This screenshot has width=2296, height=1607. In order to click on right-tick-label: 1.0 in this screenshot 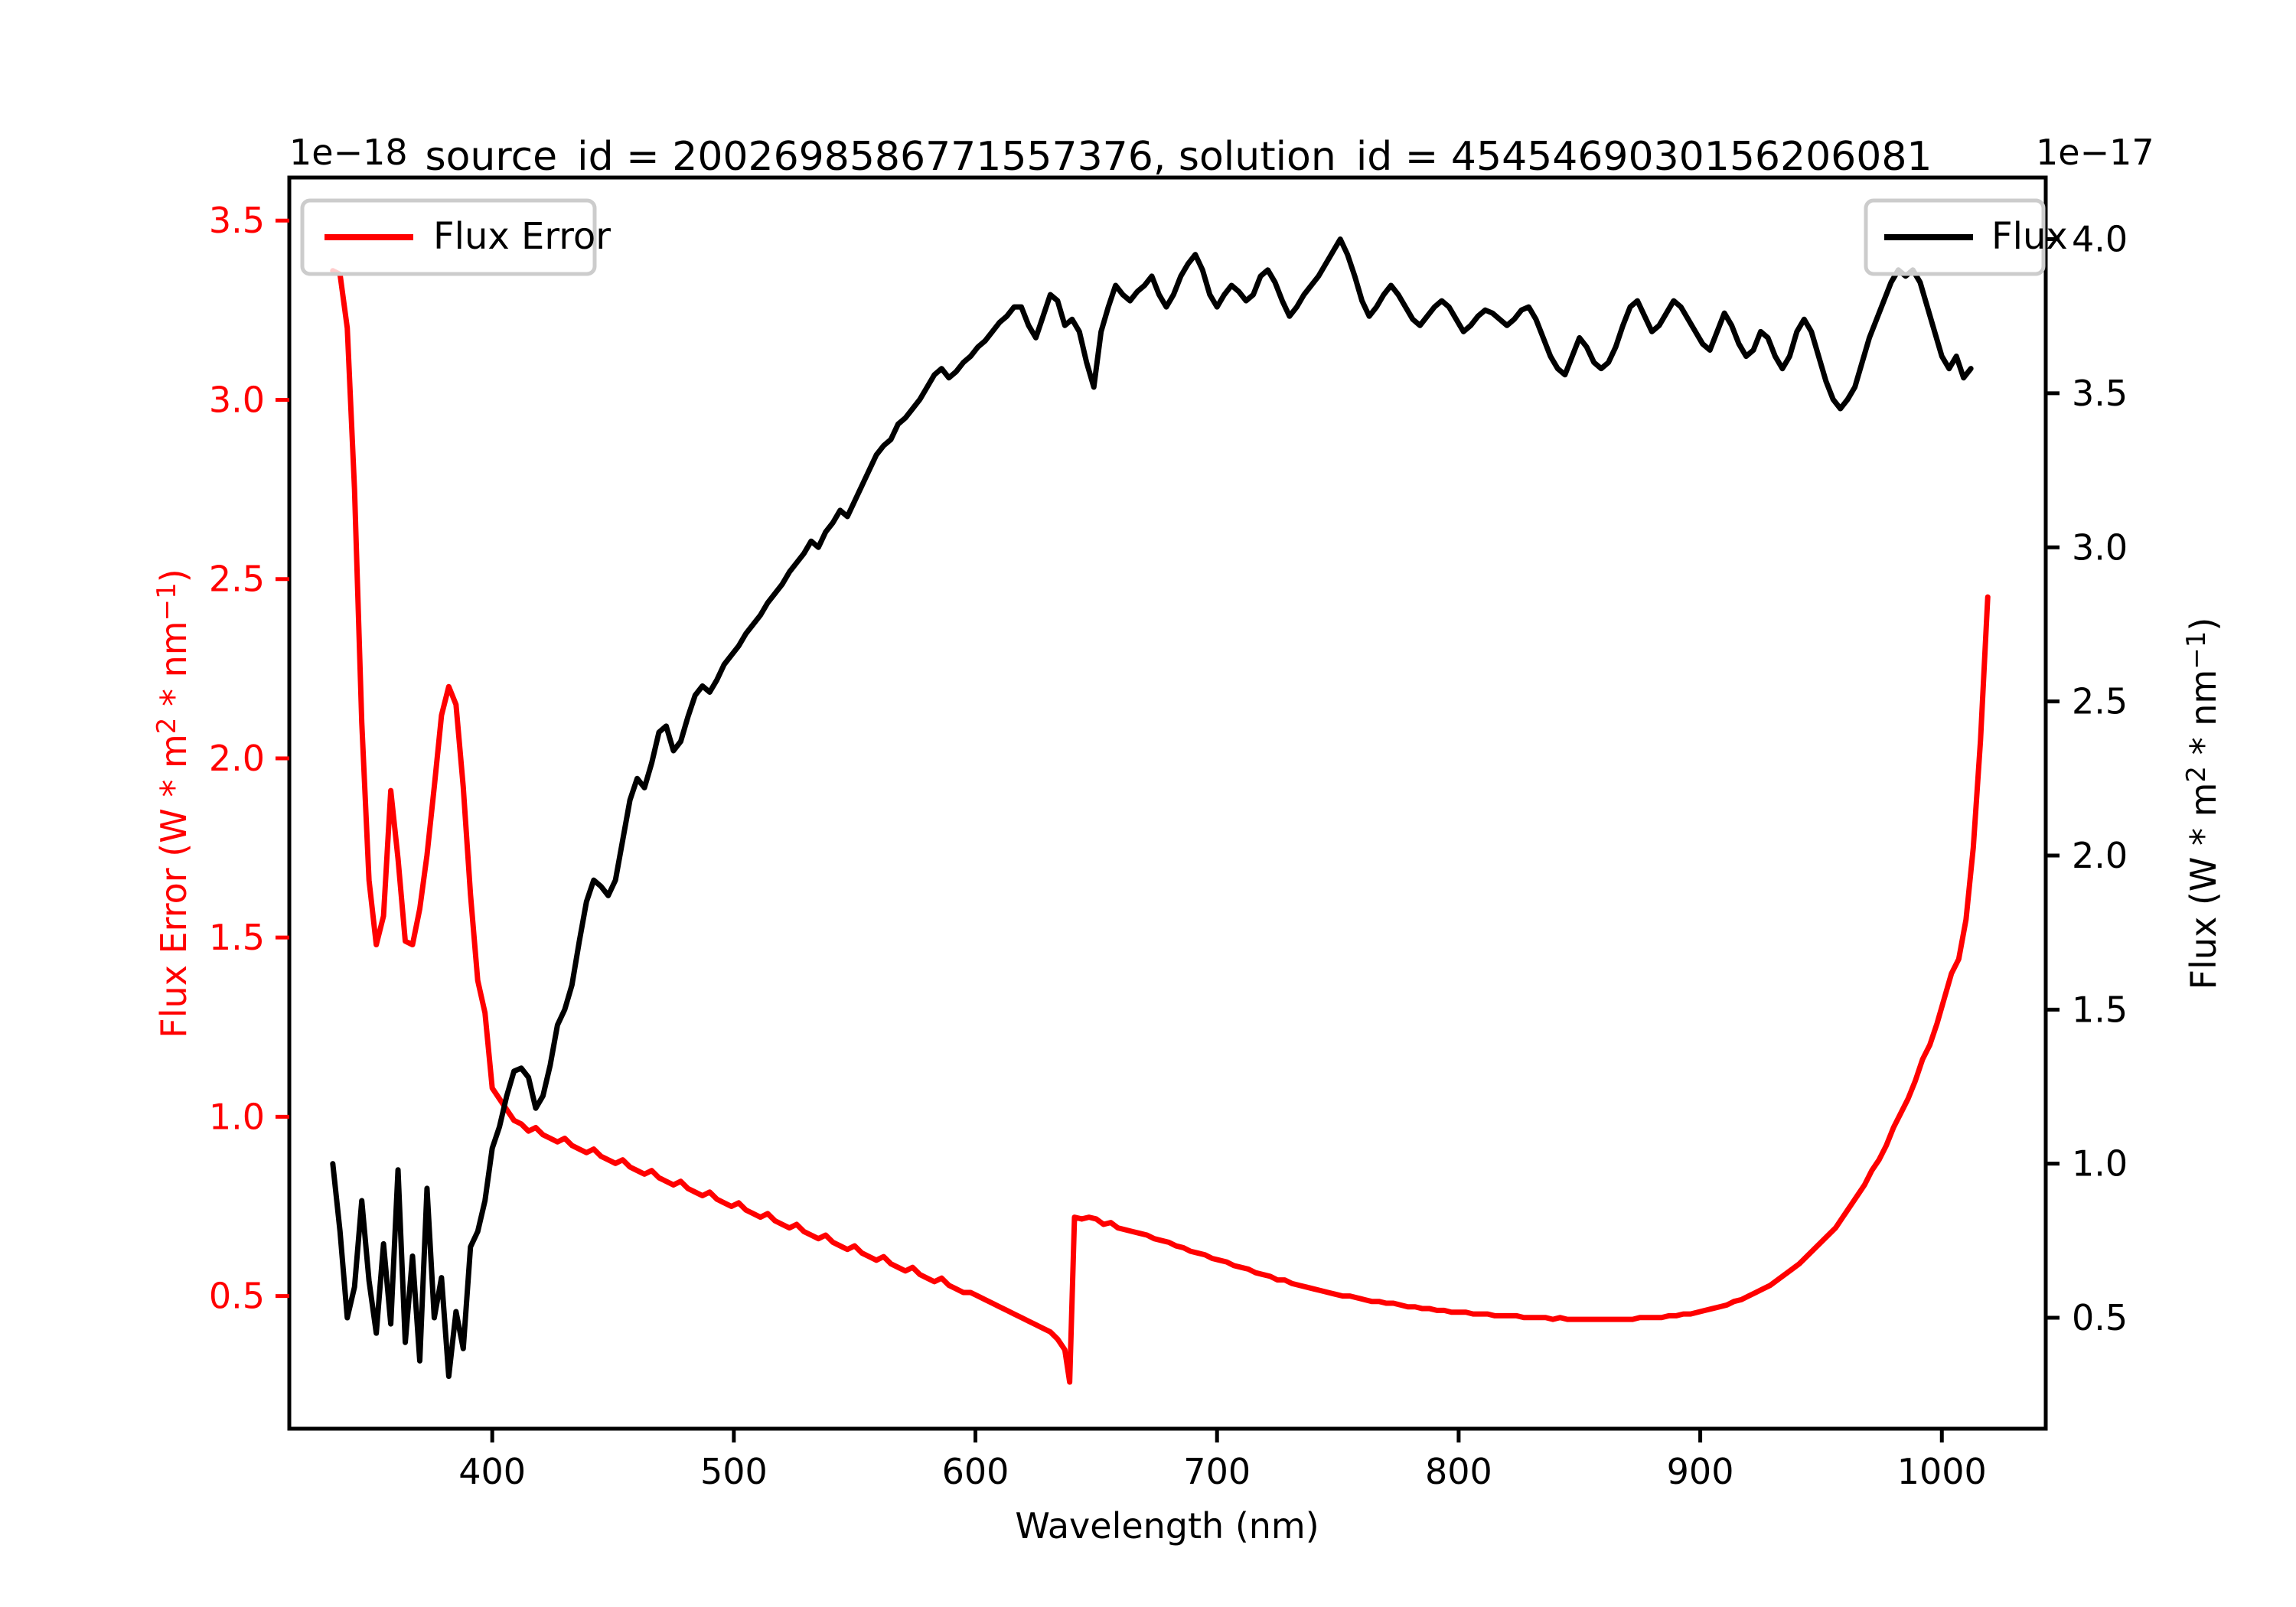, I will do `click(2100, 1164)`.